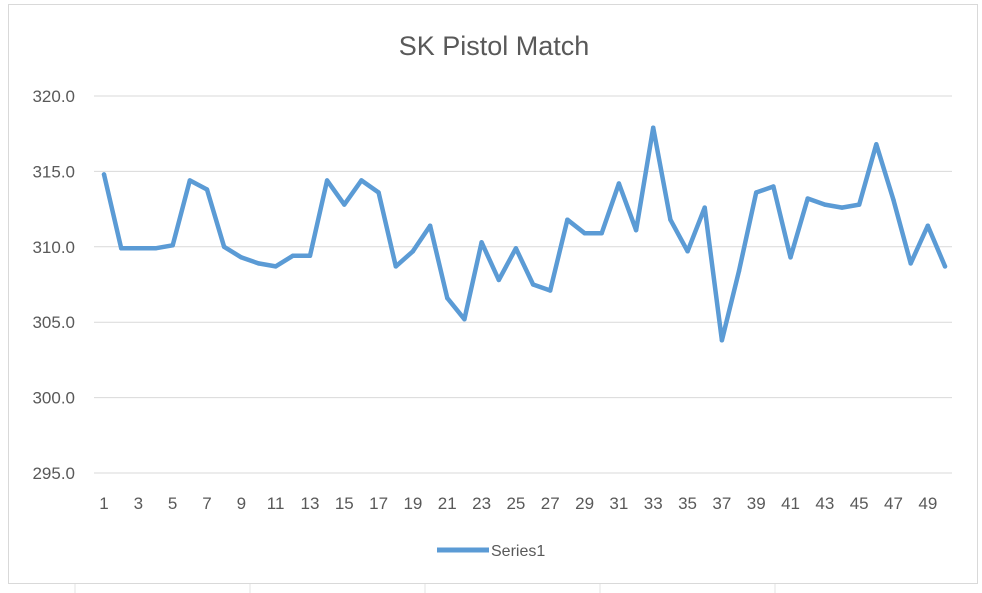  Describe the element at coordinates (378, 503) in the screenshot. I see `x-tick-label: 17` at that location.